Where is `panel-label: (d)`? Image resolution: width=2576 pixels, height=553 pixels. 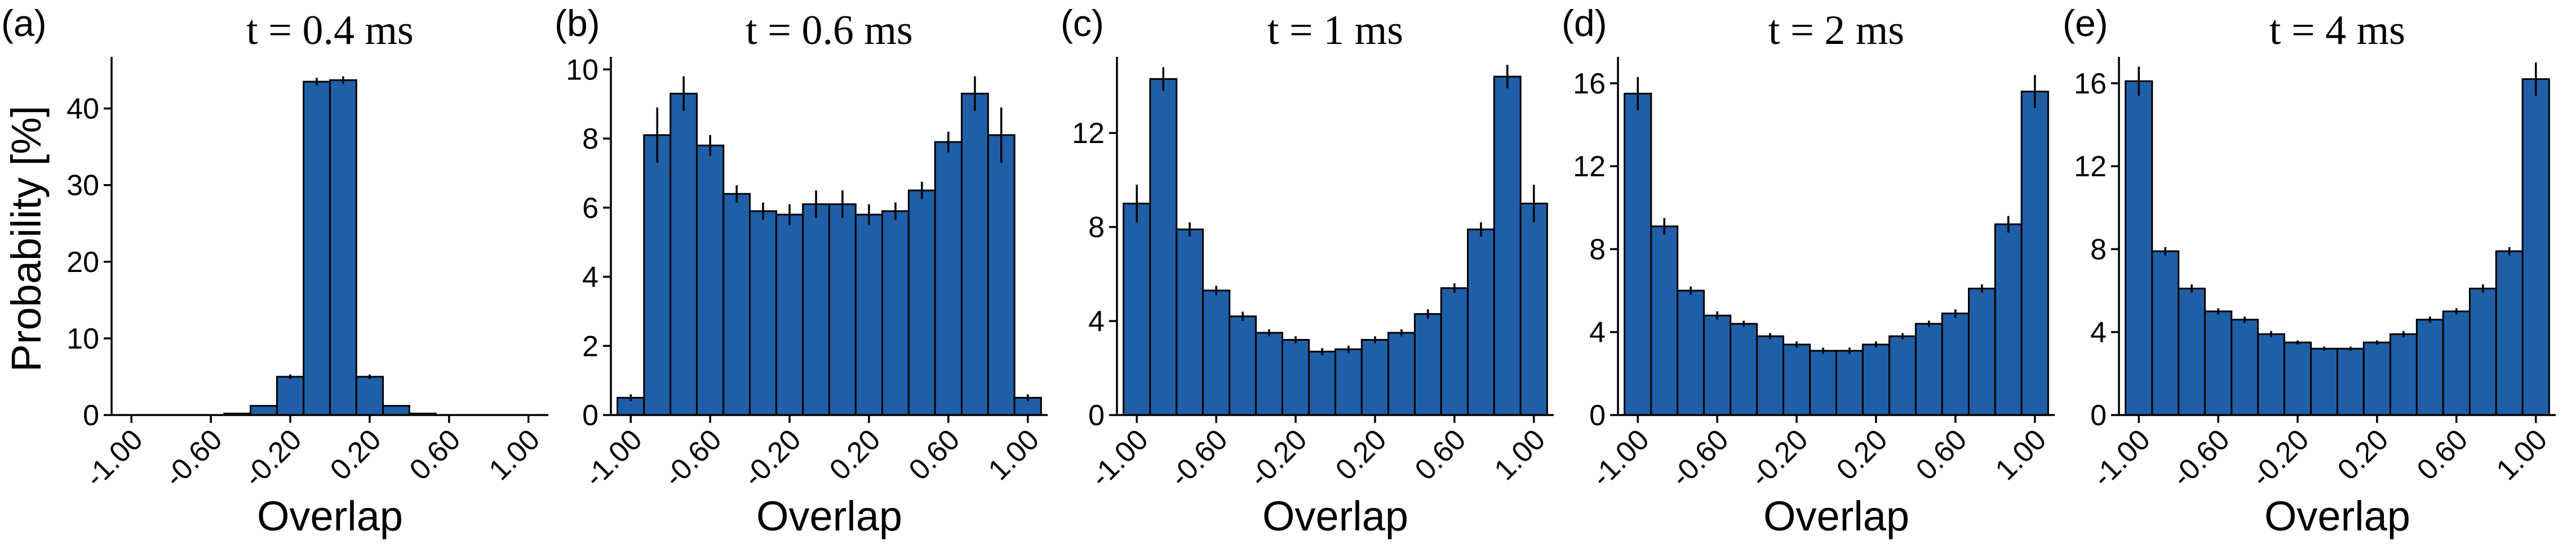
panel-label: (d) is located at coordinates (1584, 23).